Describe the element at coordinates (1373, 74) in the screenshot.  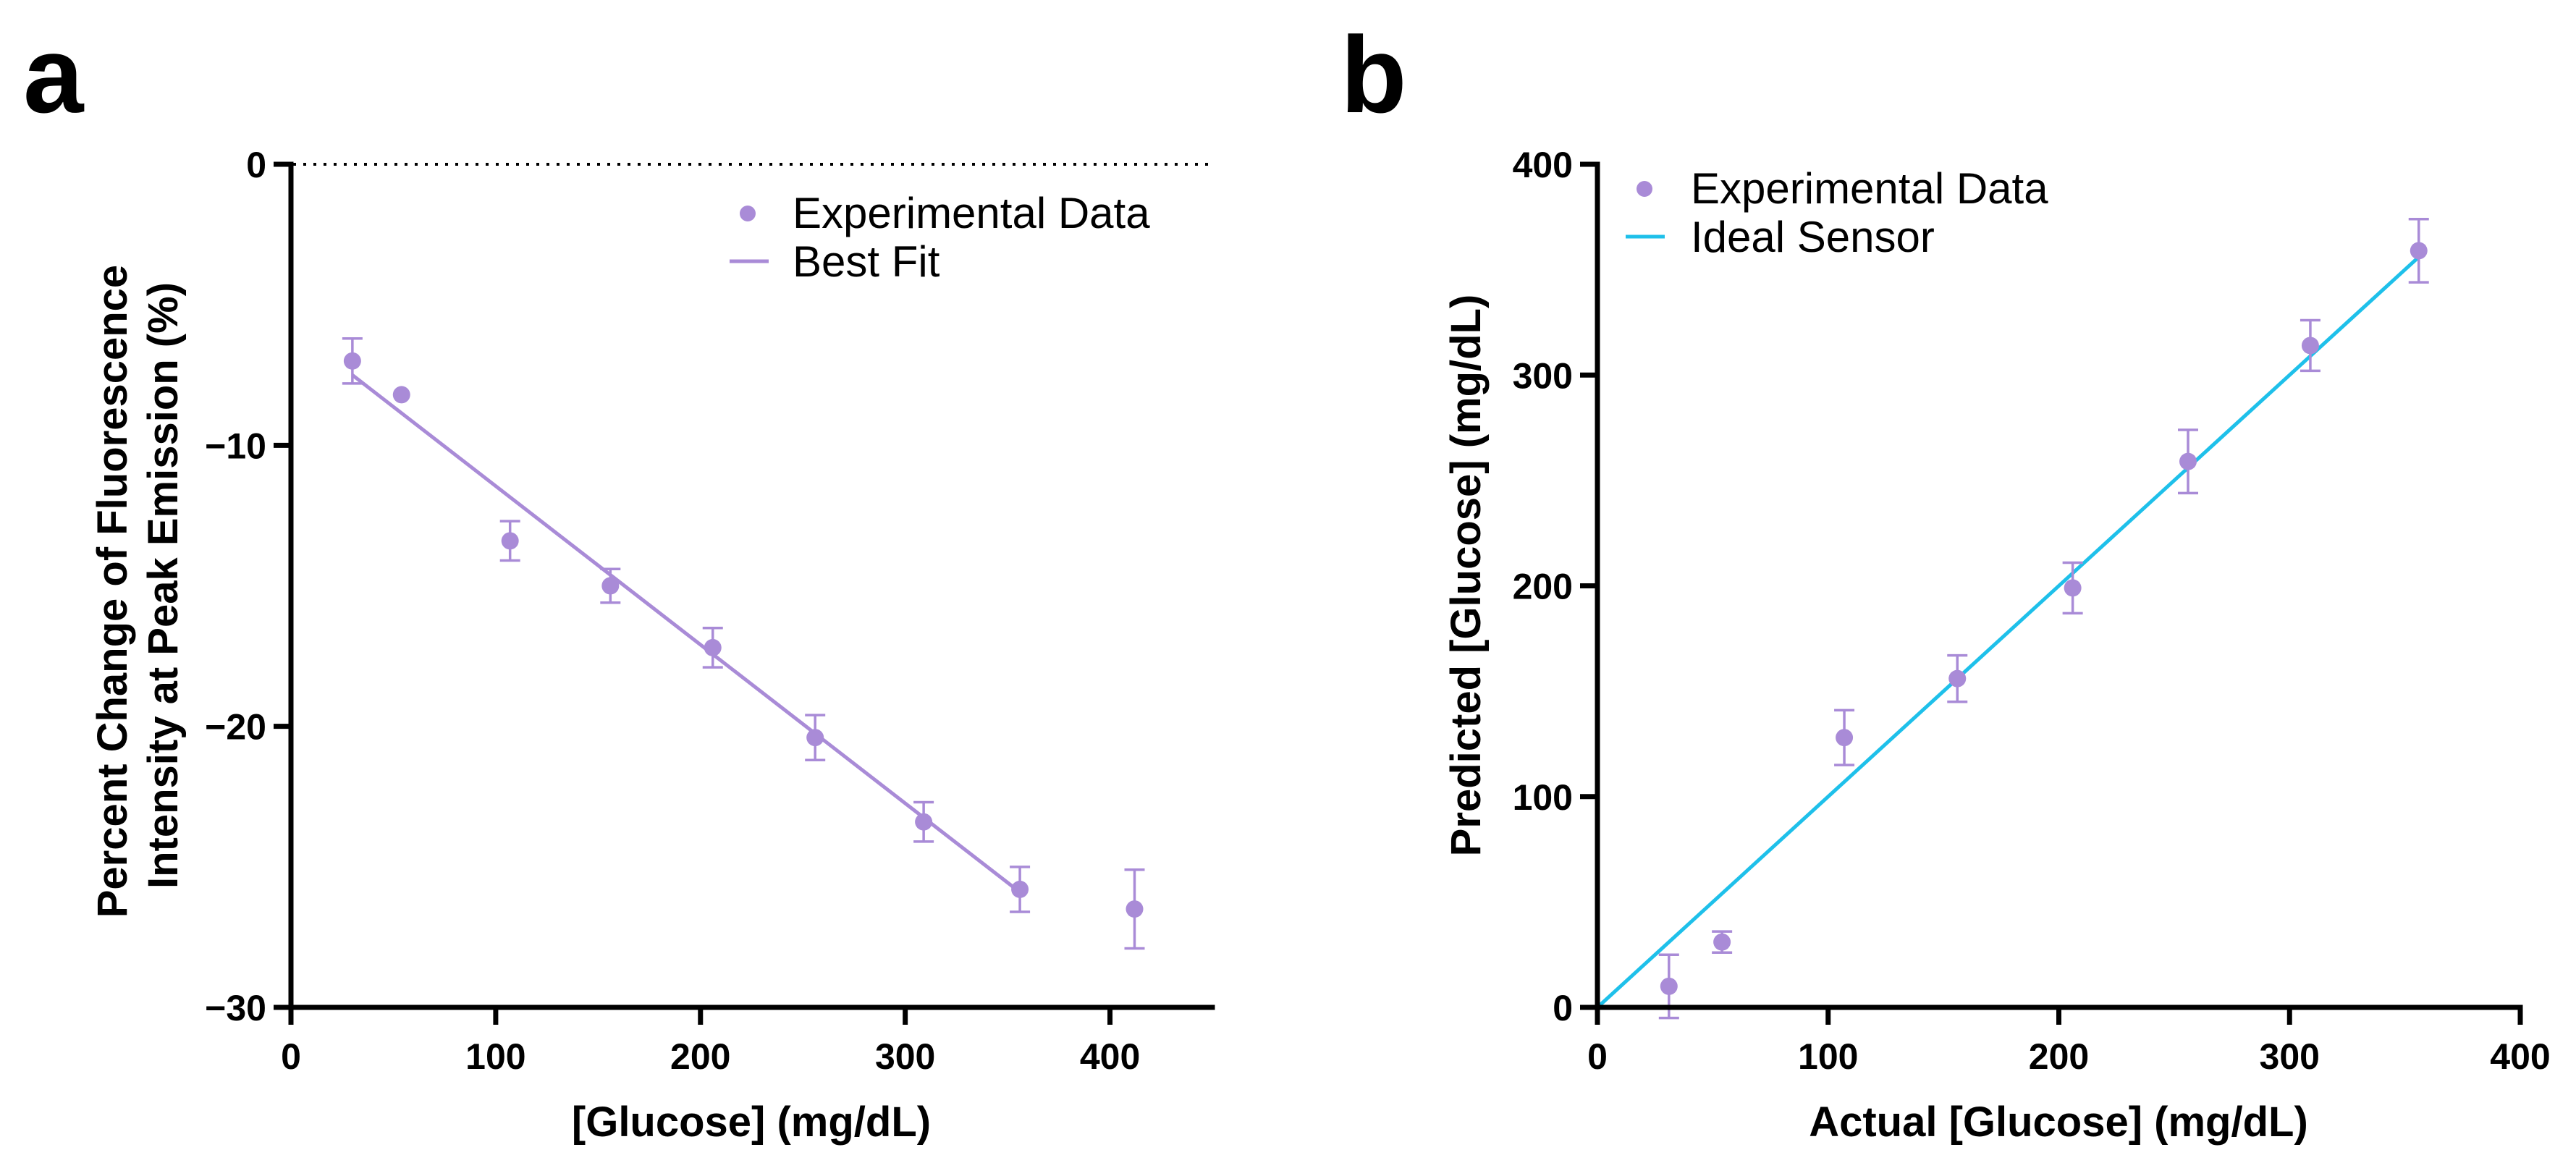
I see `panel-b-letter: b` at that location.